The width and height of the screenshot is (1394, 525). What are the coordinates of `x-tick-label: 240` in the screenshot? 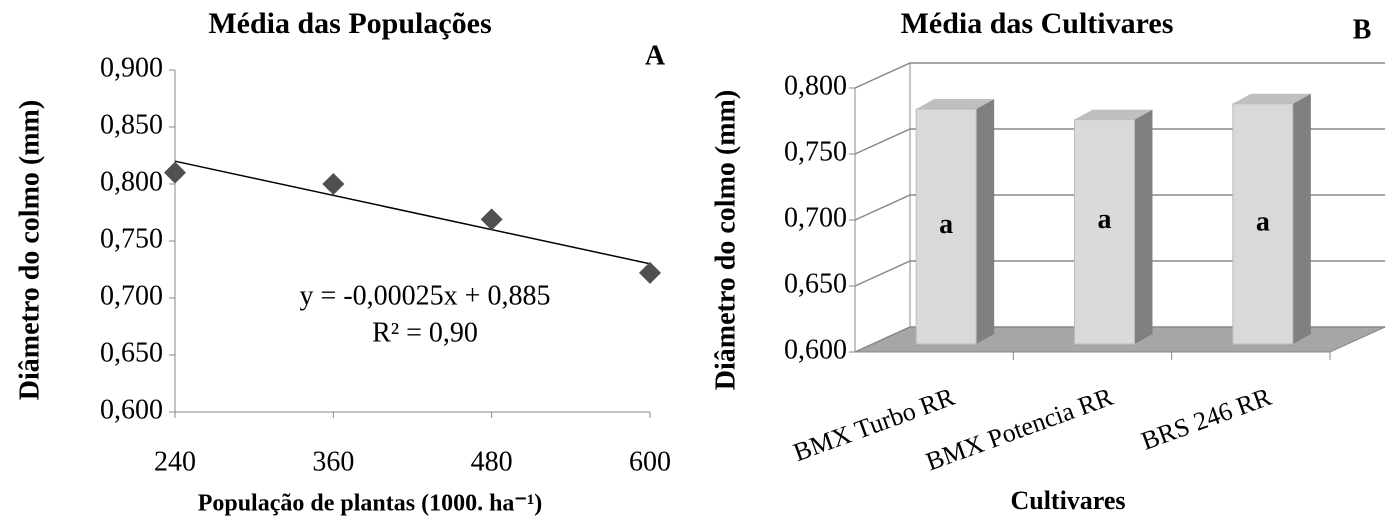 It's located at (175, 461).